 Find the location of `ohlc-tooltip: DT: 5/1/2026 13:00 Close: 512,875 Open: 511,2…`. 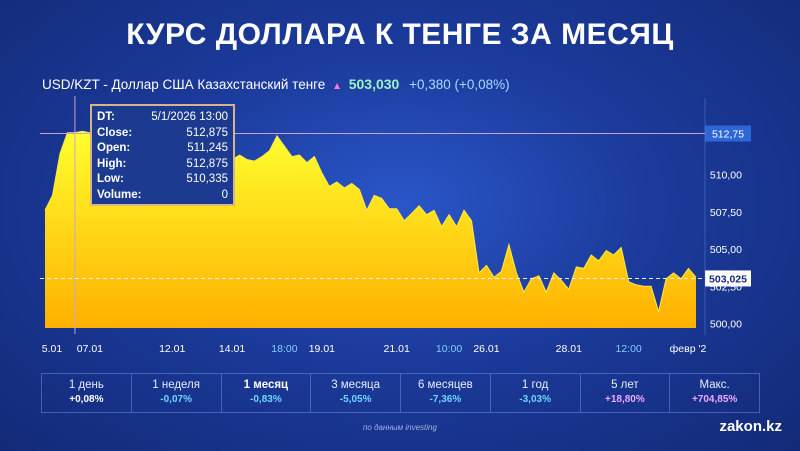

ohlc-tooltip: DT: 5/1/2026 13:00 Close: 512,875 Open: 511,2… is located at coordinates (162, 155).